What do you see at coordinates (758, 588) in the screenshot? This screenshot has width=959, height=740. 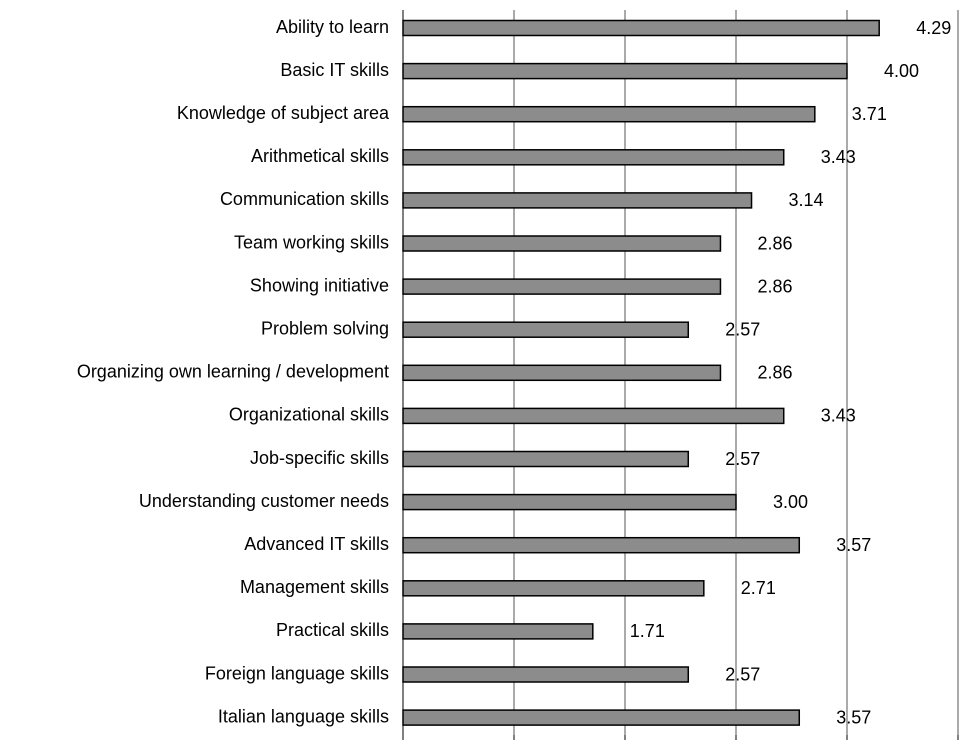 I see `value-label: 2.71` at bounding box center [758, 588].